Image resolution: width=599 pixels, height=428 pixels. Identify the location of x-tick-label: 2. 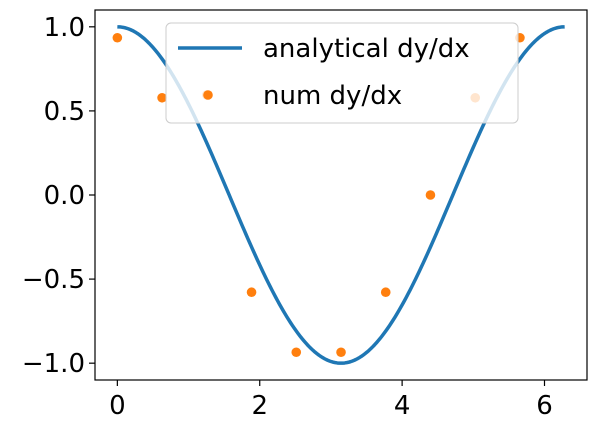
(259, 406).